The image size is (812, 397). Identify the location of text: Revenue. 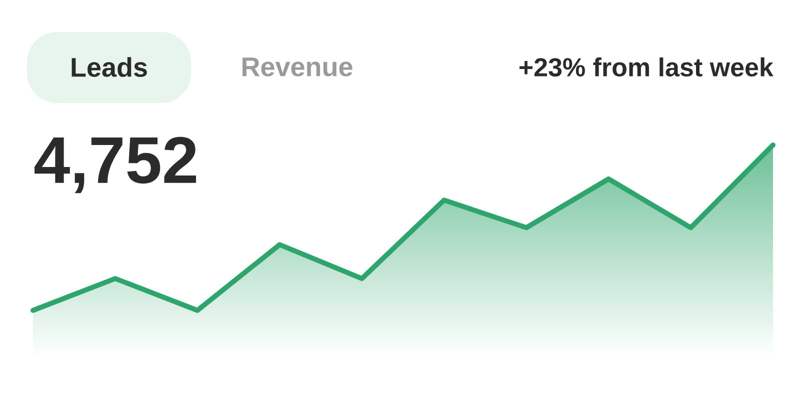
(297, 67).